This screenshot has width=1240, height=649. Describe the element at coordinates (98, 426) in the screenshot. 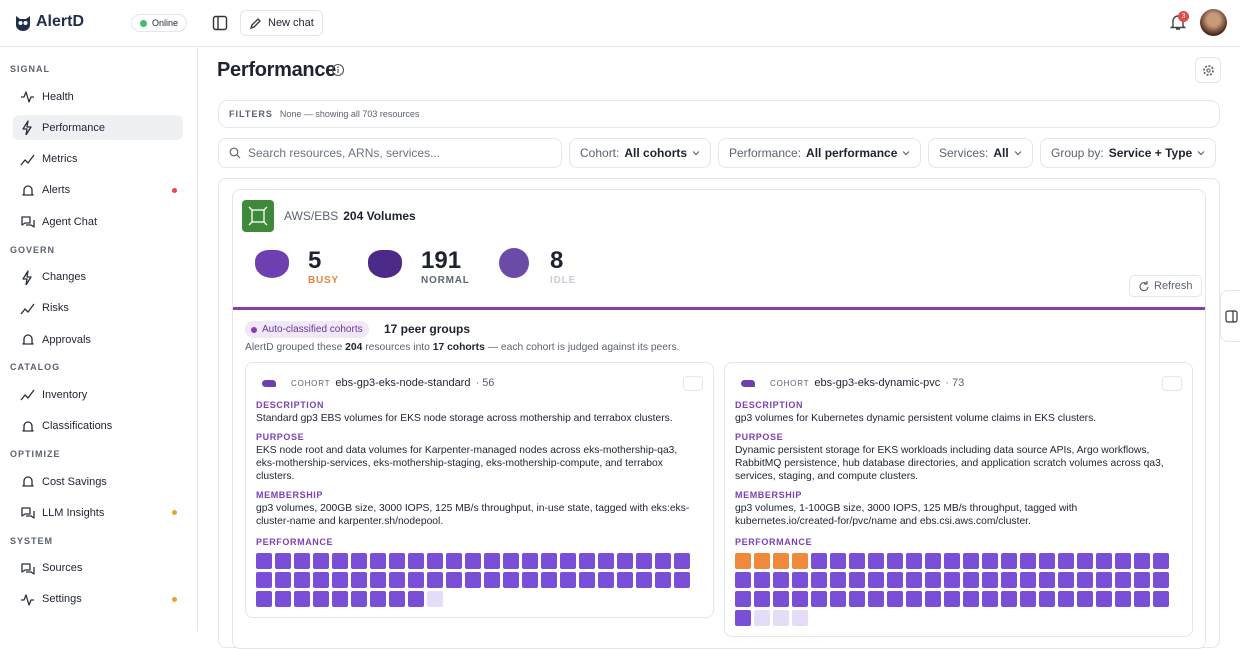

I see `nav-item: Classifications` at that location.